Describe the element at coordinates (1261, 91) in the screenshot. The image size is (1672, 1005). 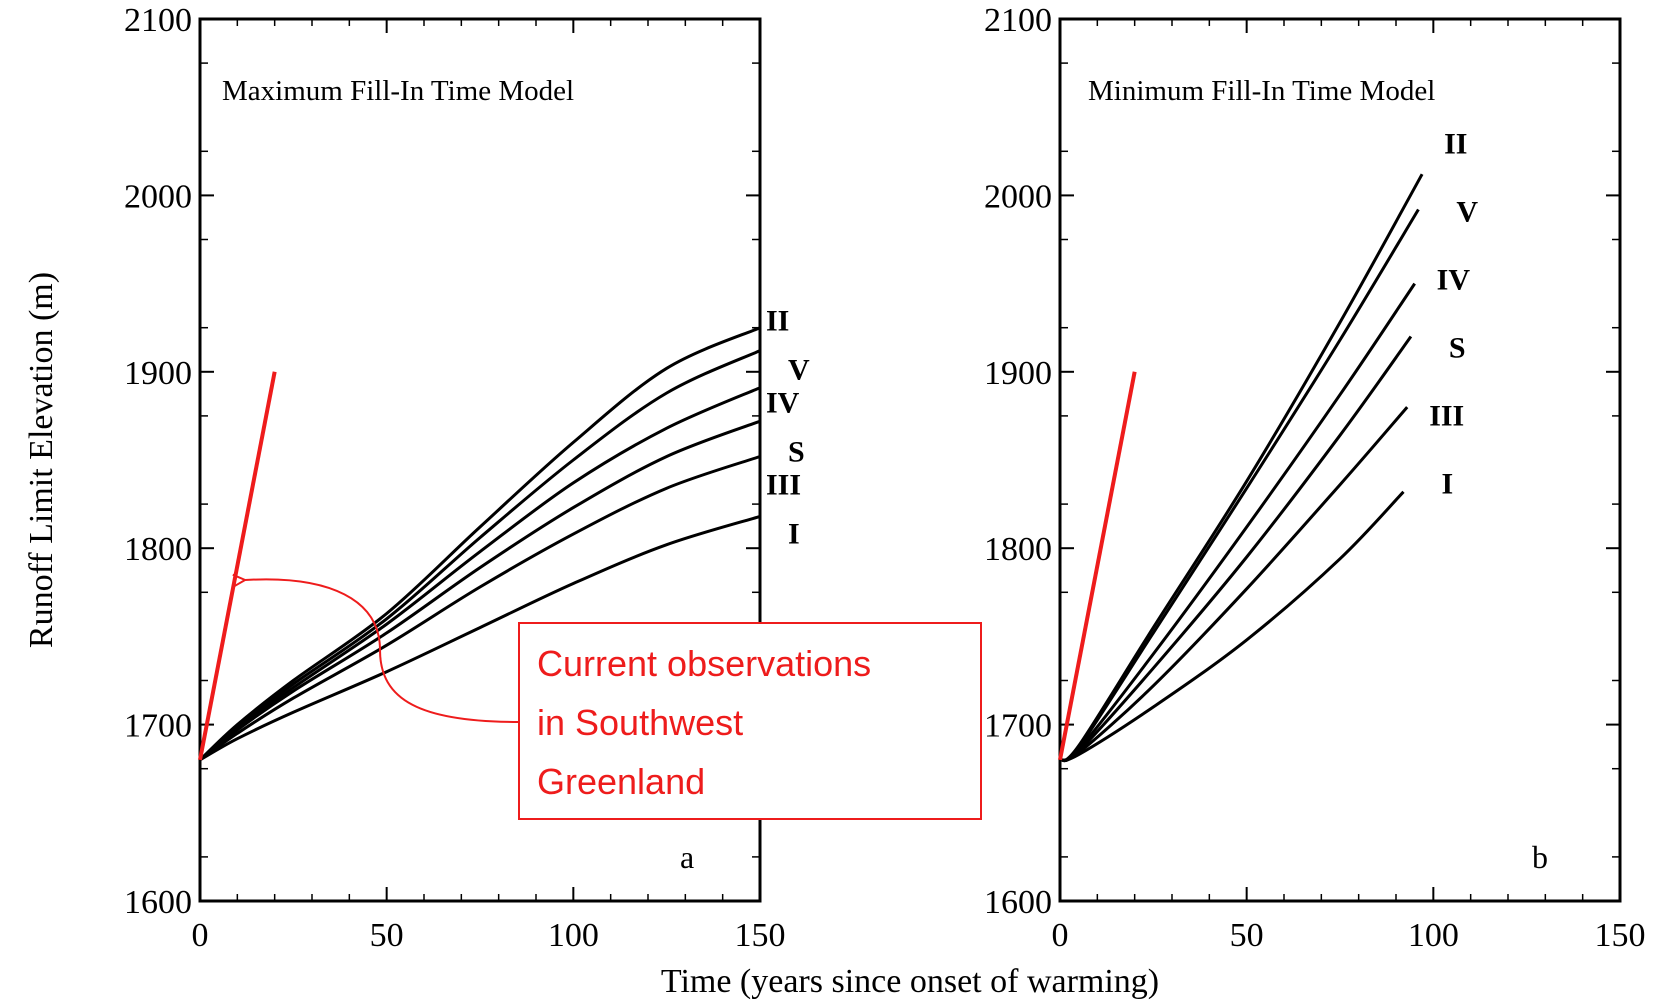
I see `panel-b-title: Minimum Fill-In Time Model` at that location.